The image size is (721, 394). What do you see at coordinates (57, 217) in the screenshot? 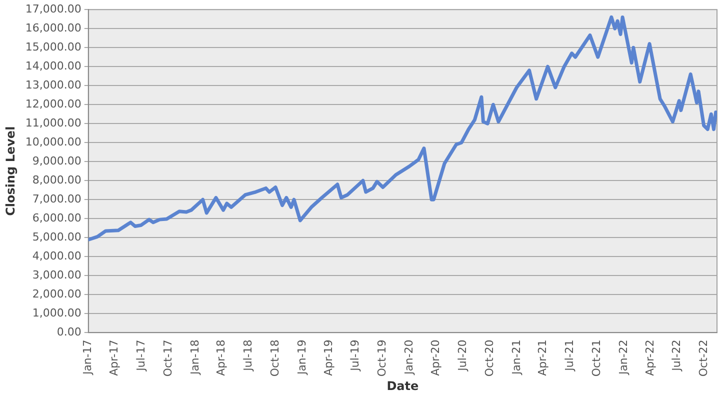
I see `y-tick-label: 6,000.00` at bounding box center [57, 217].